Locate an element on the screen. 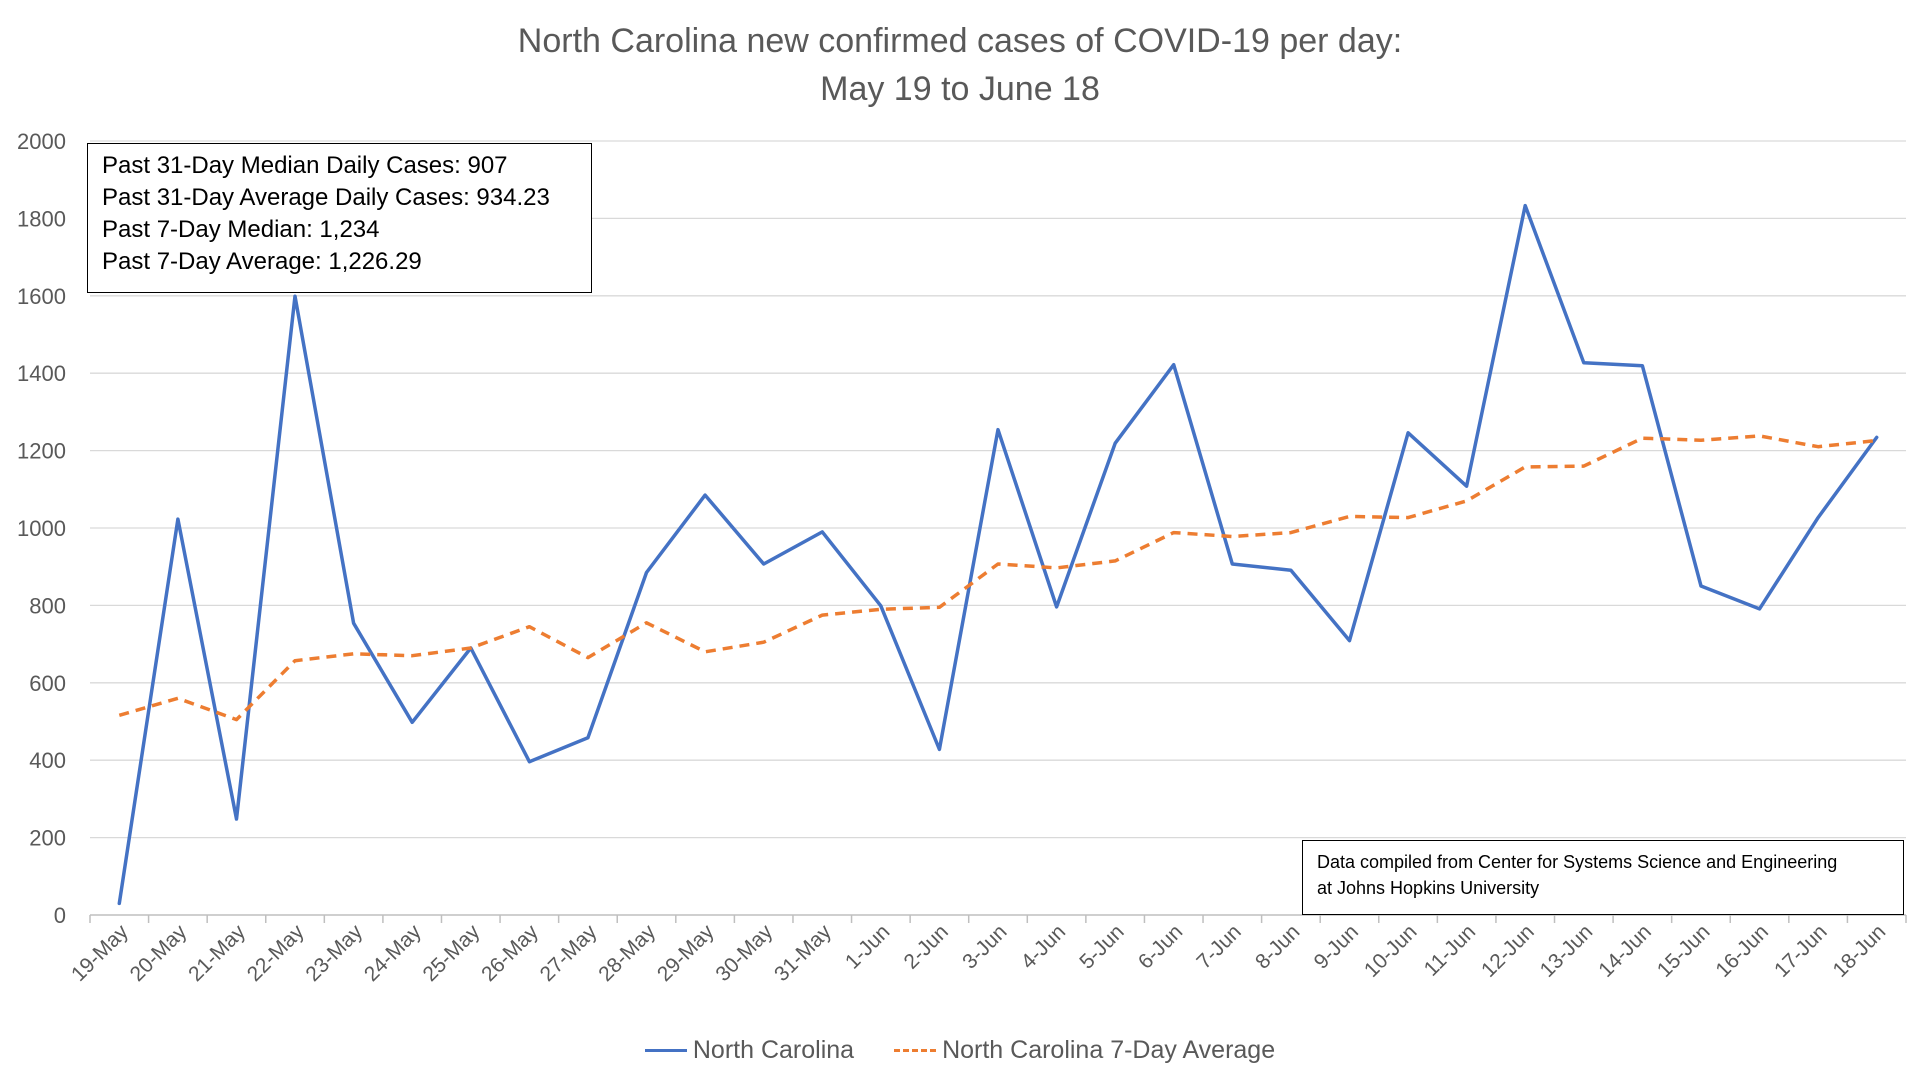  x-tick-label: 14-Jun is located at coordinates (1625, 951).